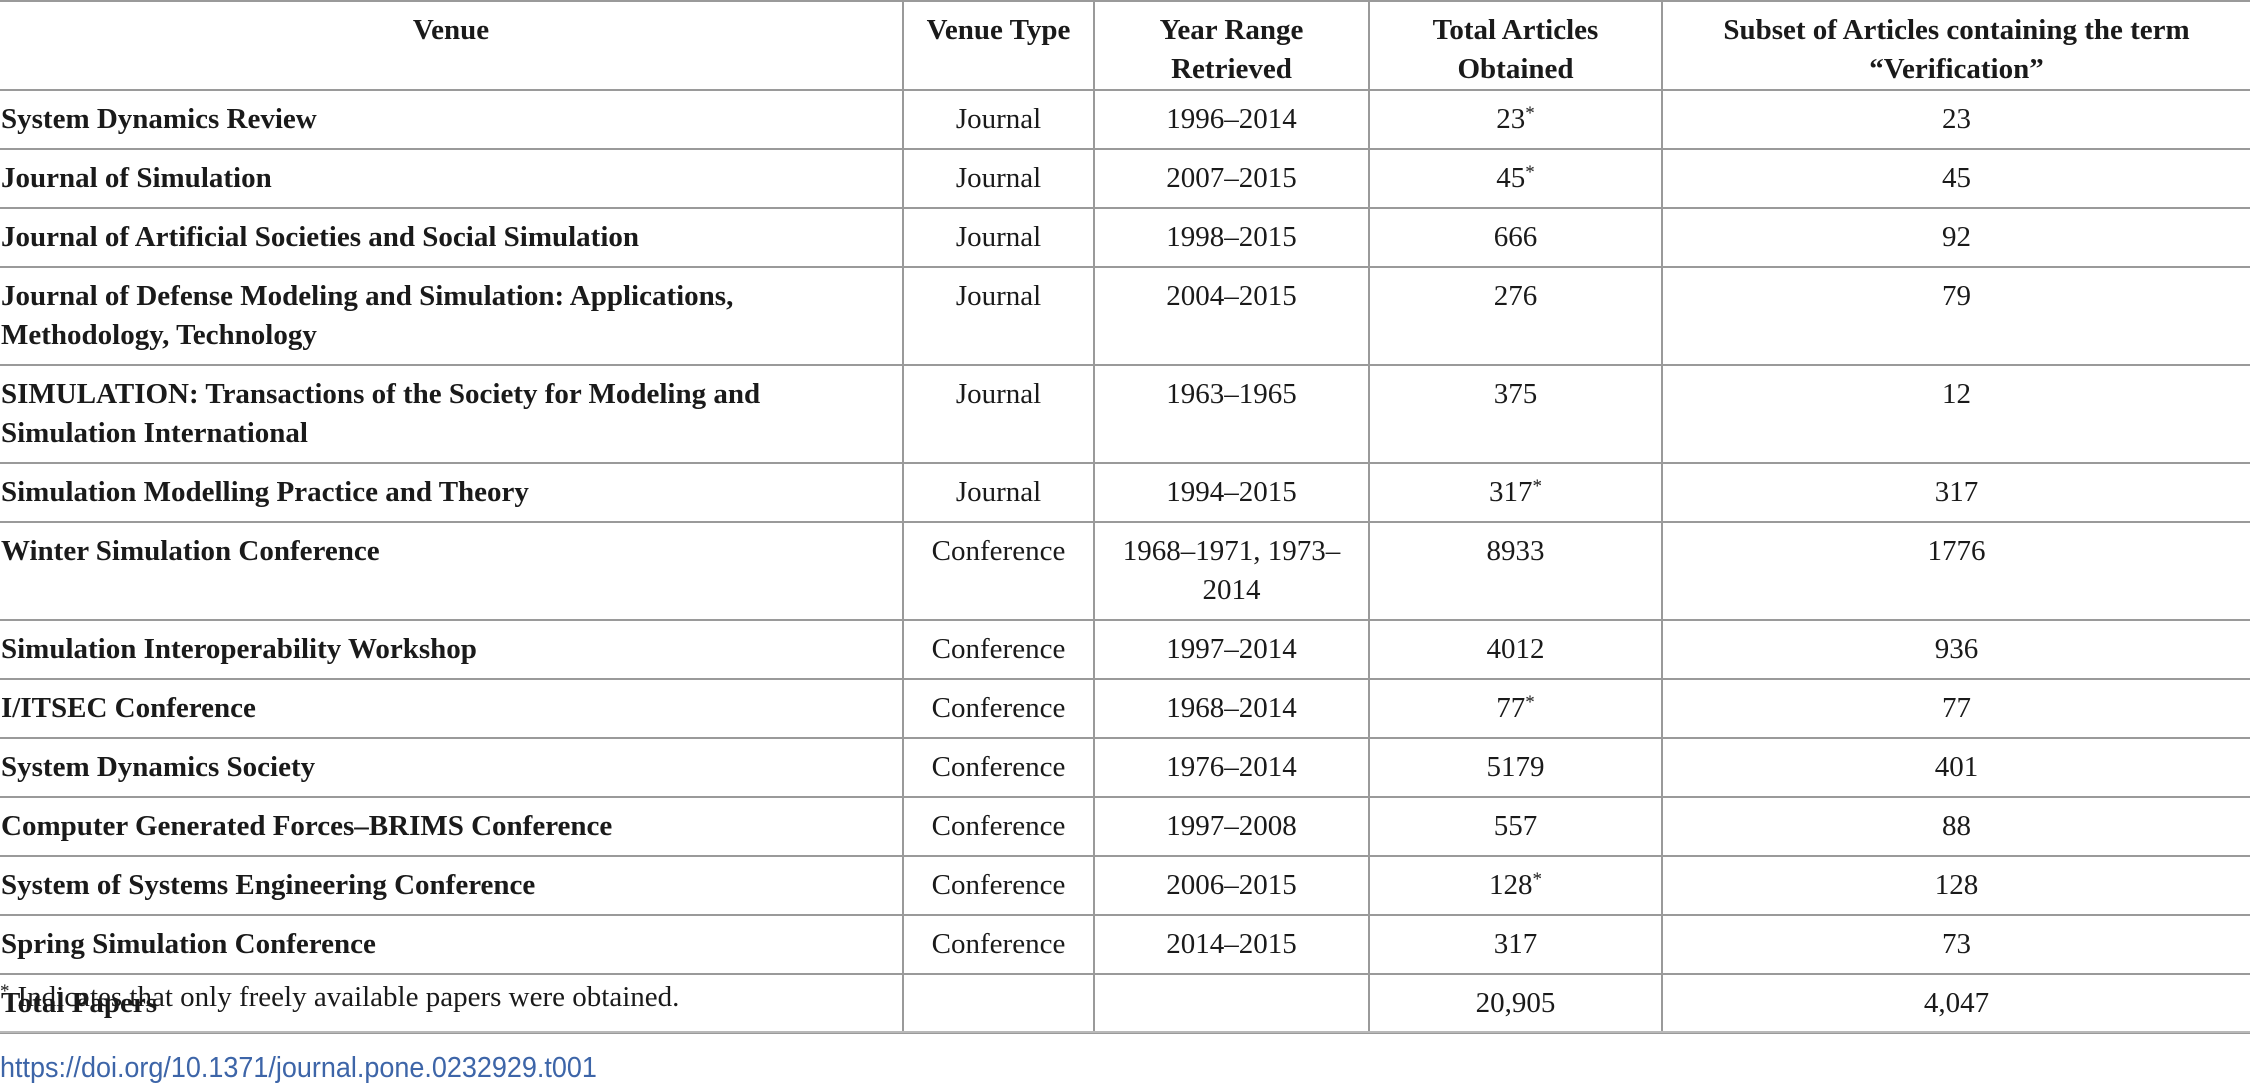 Image resolution: width=2250 pixels, height=1090 pixels. I want to click on total-articles-cell: 5179, so click(1515, 767).